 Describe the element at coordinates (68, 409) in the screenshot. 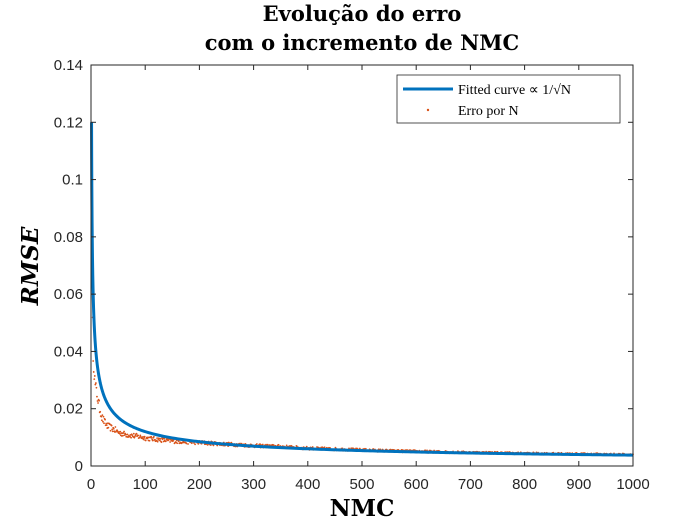

I see `y-tick-label: 0.02` at that location.